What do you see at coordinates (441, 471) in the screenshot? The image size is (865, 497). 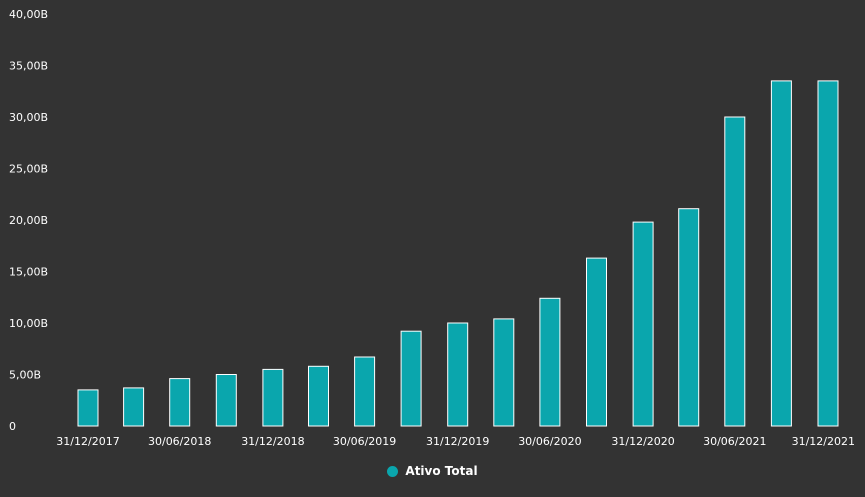 I see `legend-label: Ativo Total` at bounding box center [441, 471].